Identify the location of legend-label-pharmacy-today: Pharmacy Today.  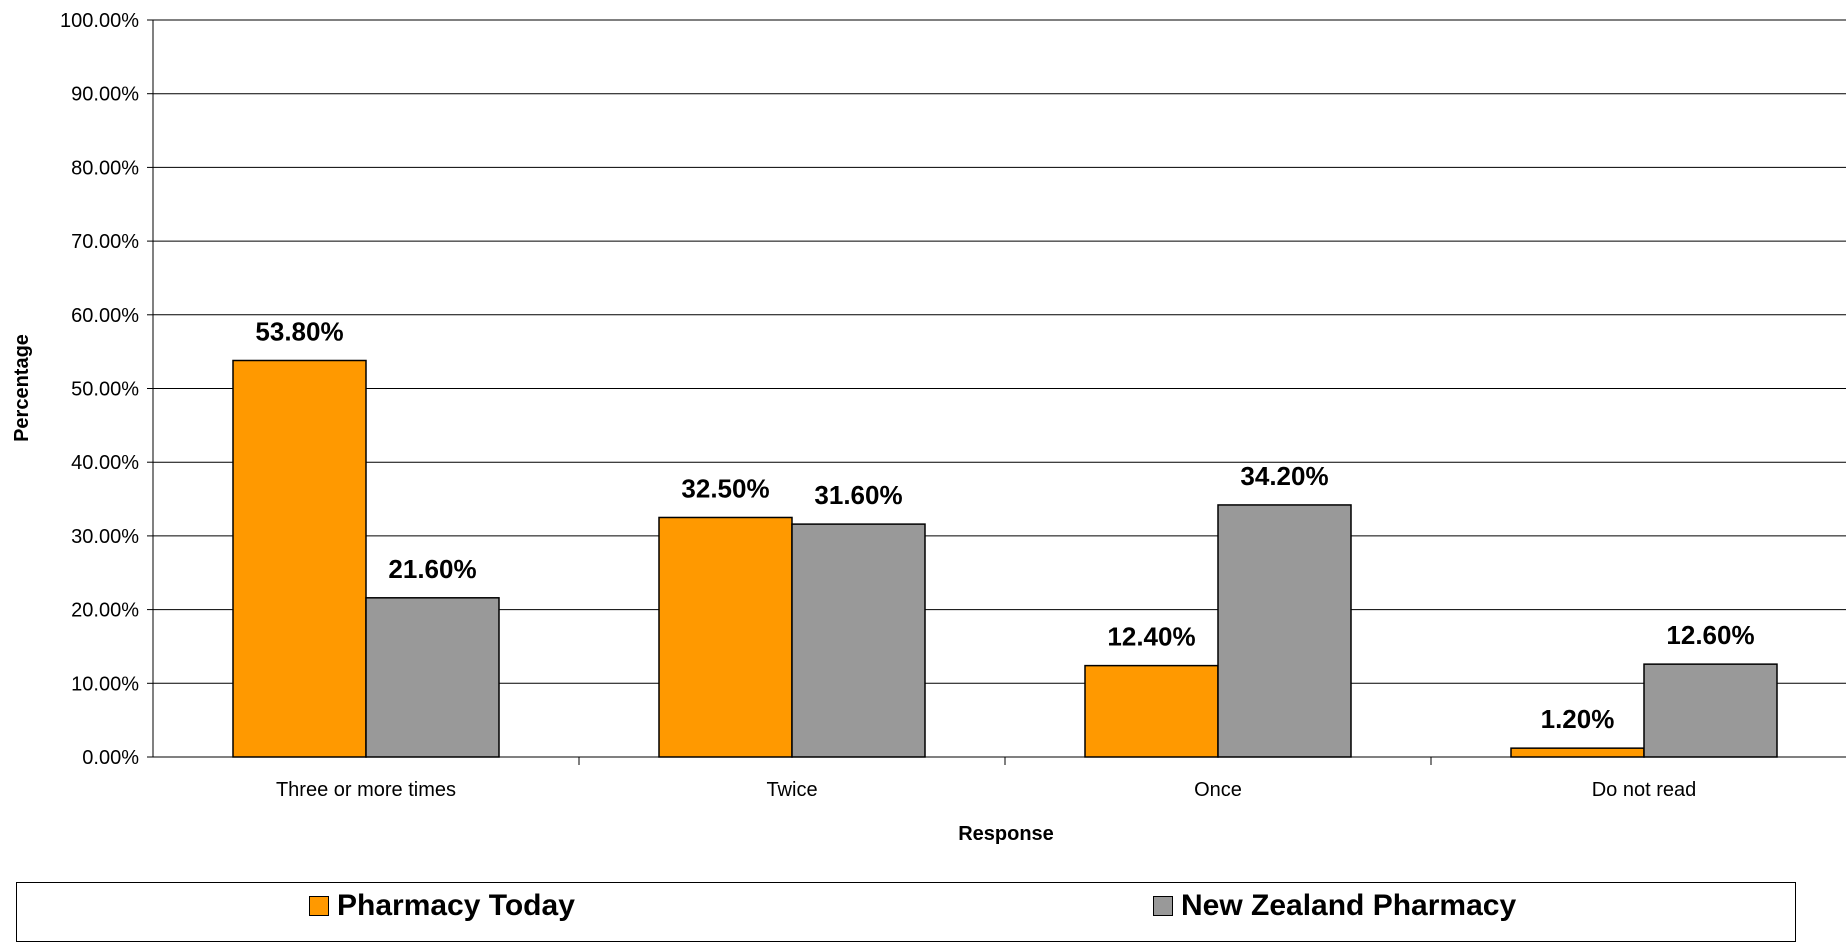
(456, 905).